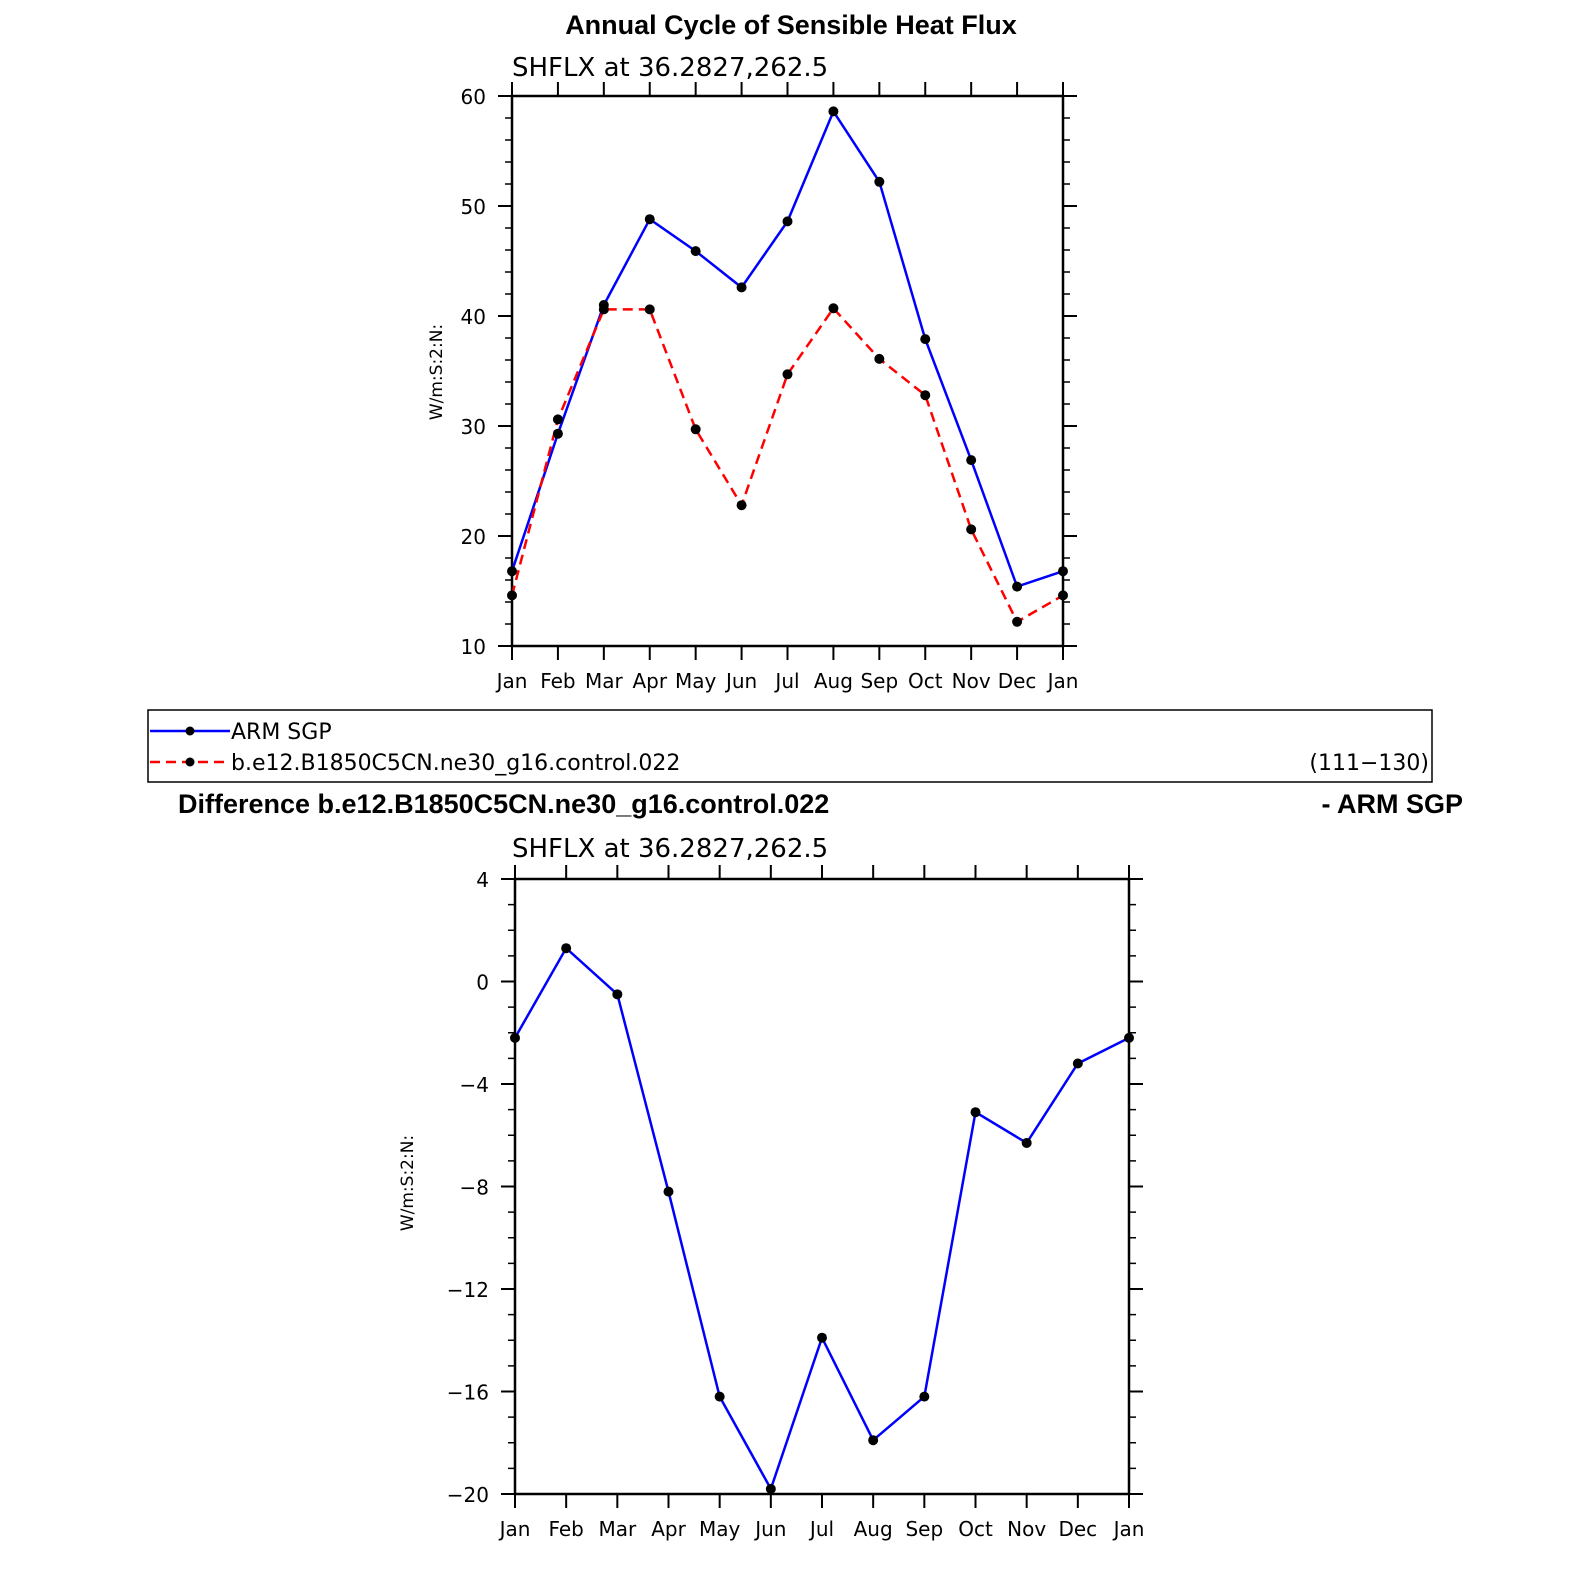 The image size is (1575, 1575). Describe the element at coordinates (1077, 1529) in the screenshot. I see `chart1-xtick-label: Dec` at that location.